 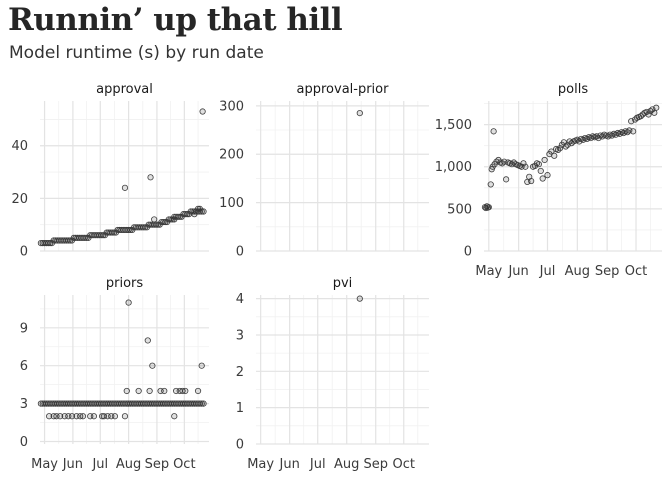 I want to click on y-tick-label: 300, so click(x=231, y=106).